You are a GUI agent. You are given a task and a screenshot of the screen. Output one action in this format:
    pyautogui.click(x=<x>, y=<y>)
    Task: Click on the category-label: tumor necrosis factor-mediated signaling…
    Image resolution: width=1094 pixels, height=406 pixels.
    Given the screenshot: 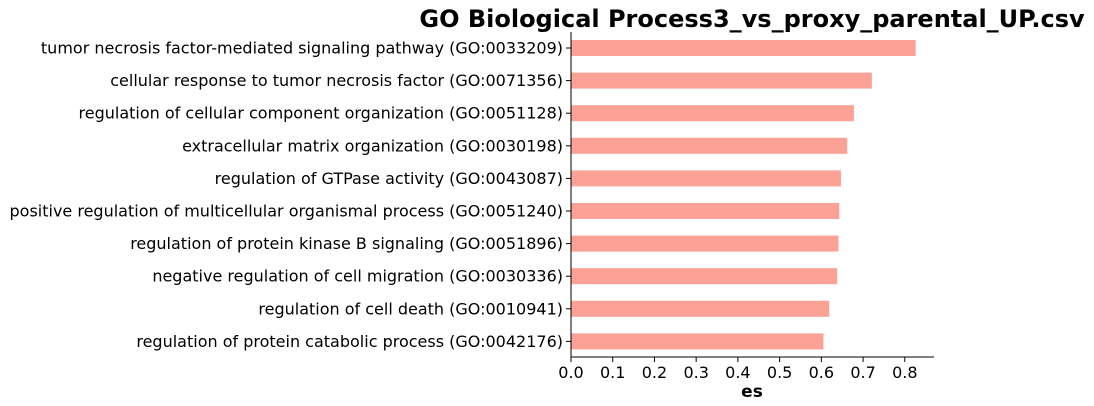 What is the action you would take?
    pyautogui.click(x=302, y=48)
    